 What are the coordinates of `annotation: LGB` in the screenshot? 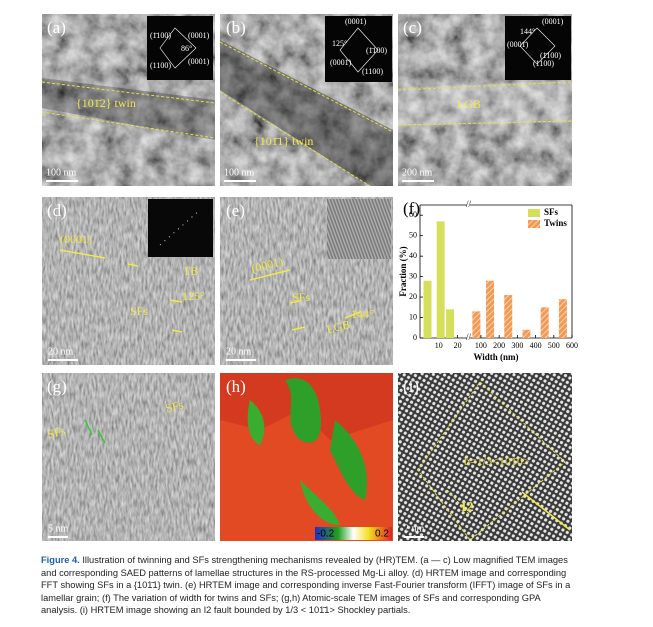 It's located at (469, 104).